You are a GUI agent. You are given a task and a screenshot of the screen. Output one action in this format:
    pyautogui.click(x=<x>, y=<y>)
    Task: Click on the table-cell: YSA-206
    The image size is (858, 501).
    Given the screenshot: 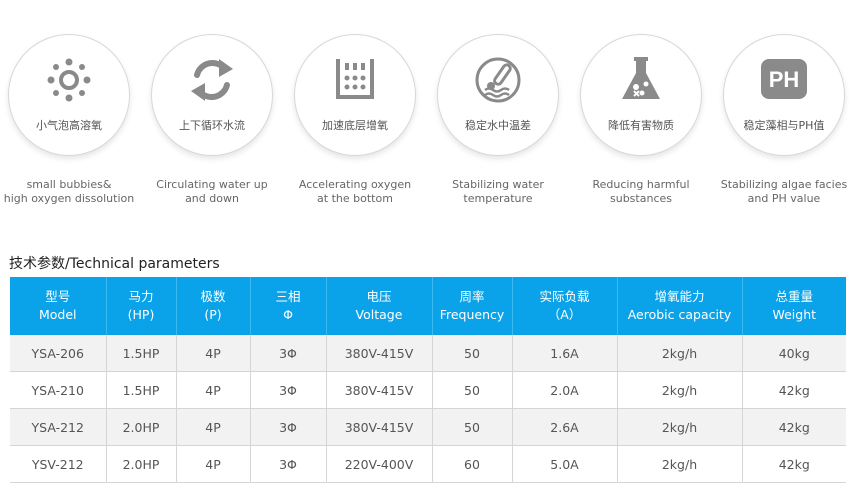 What is the action you would take?
    pyautogui.click(x=58, y=353)
    